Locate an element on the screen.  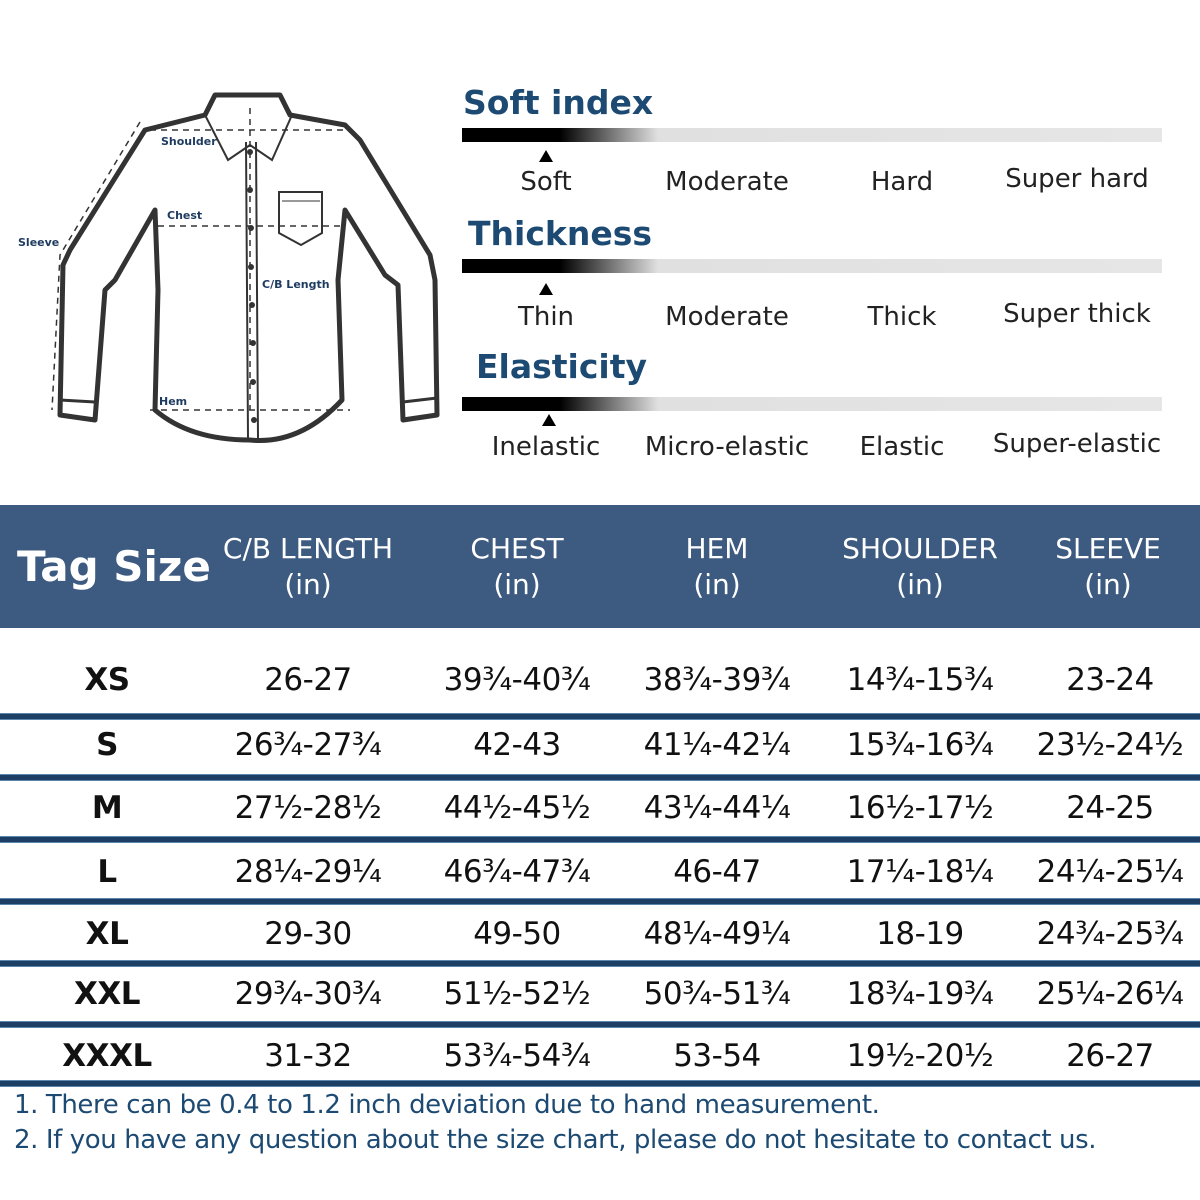
table-row: M 27½-28½ 44½-45½ 43¼-44¼ 16½-17½ 24-25 is located at coordinates (600, 808).